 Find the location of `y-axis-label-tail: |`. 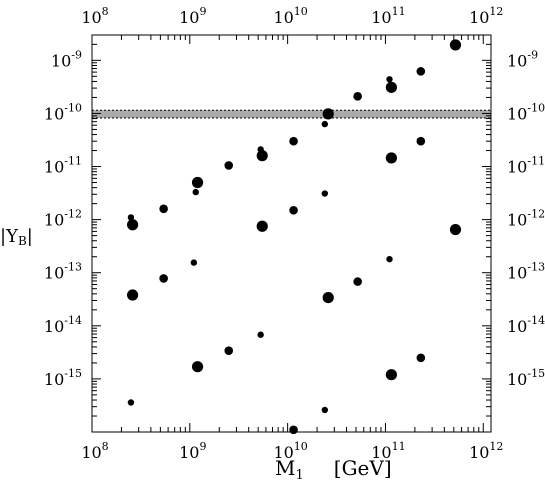

y-axis-label-tail: | is located at coordinates (30, 236).